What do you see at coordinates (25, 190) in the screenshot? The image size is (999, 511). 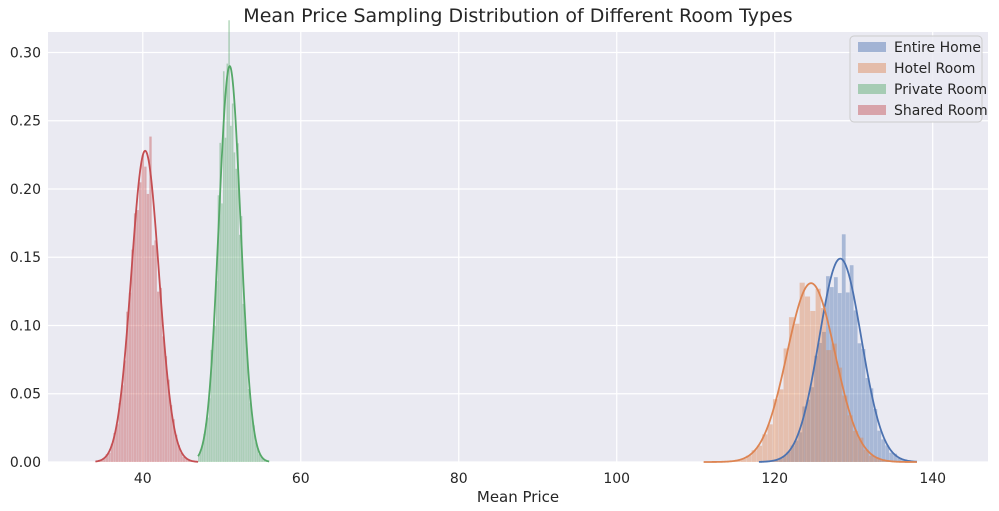 I see `y-tick-label: 0.20` at bounding box center [25, 190].